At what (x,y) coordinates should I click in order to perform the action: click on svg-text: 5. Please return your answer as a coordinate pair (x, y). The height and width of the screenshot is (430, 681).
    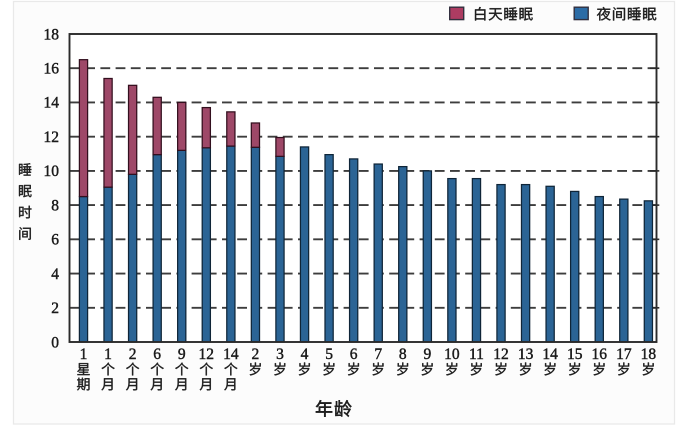
    Looking at the image, I should click on (329, 354).